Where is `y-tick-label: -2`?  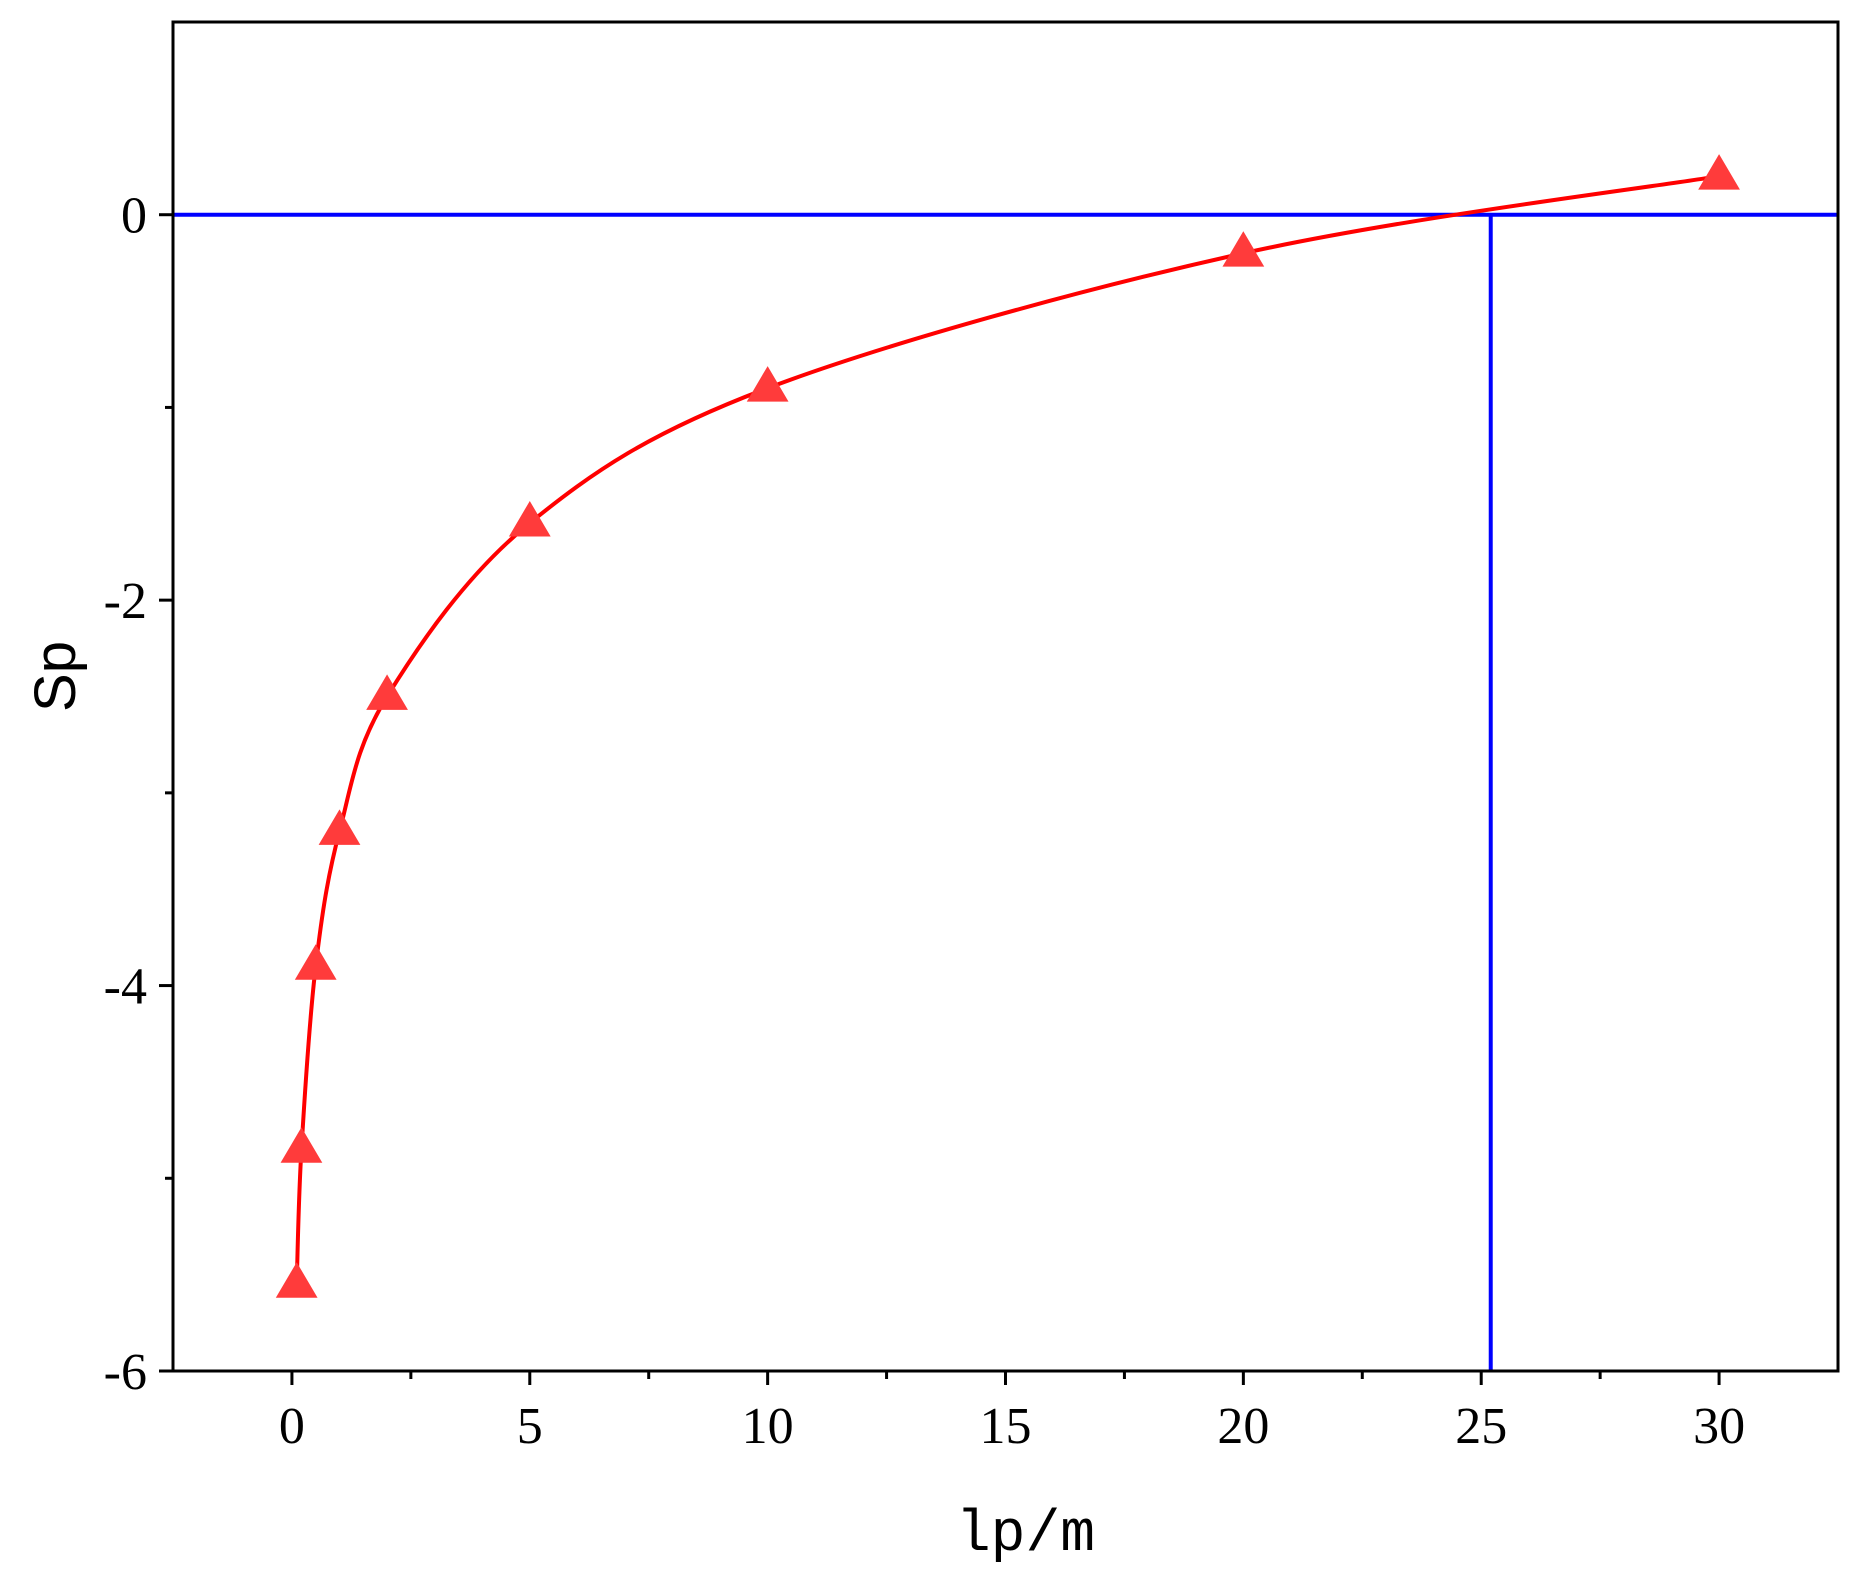
y-tick-label: -2 is located at coordinates (125, 601).